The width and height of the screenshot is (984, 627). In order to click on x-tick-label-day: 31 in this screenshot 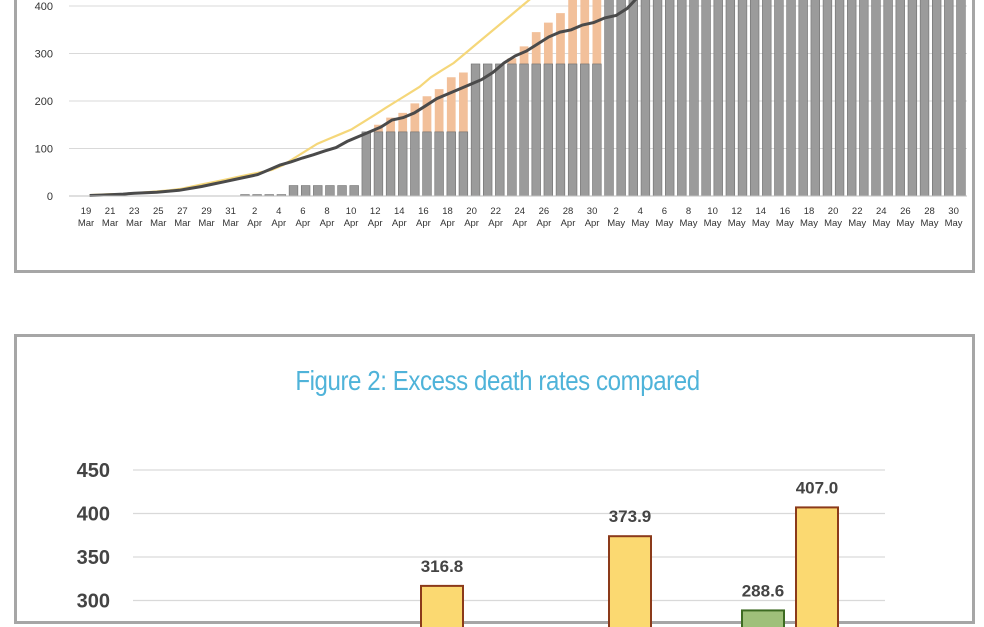, I will do `click(230, 211)`.